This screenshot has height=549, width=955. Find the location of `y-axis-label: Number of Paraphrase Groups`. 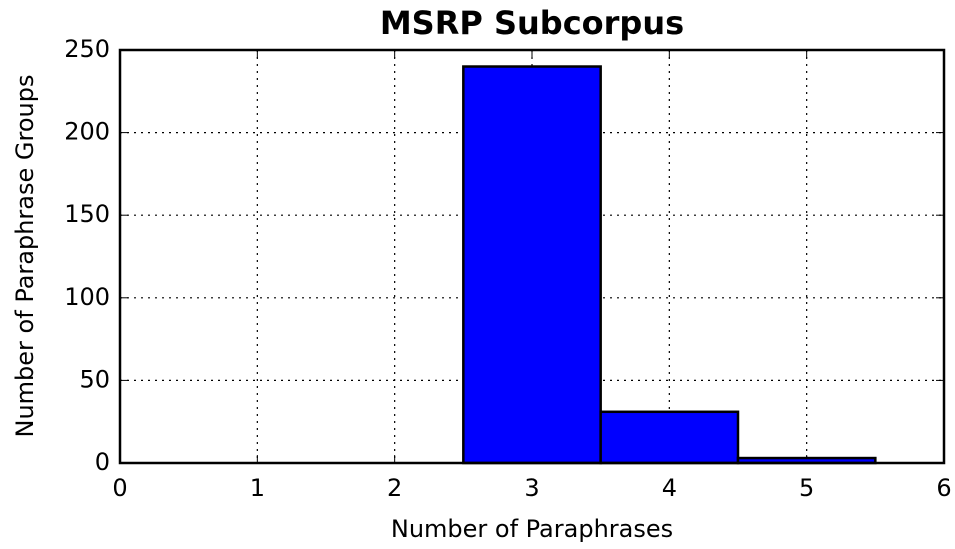

y-axis-label: Number of Paraphrase Groups is located at coordinates (25, 256).